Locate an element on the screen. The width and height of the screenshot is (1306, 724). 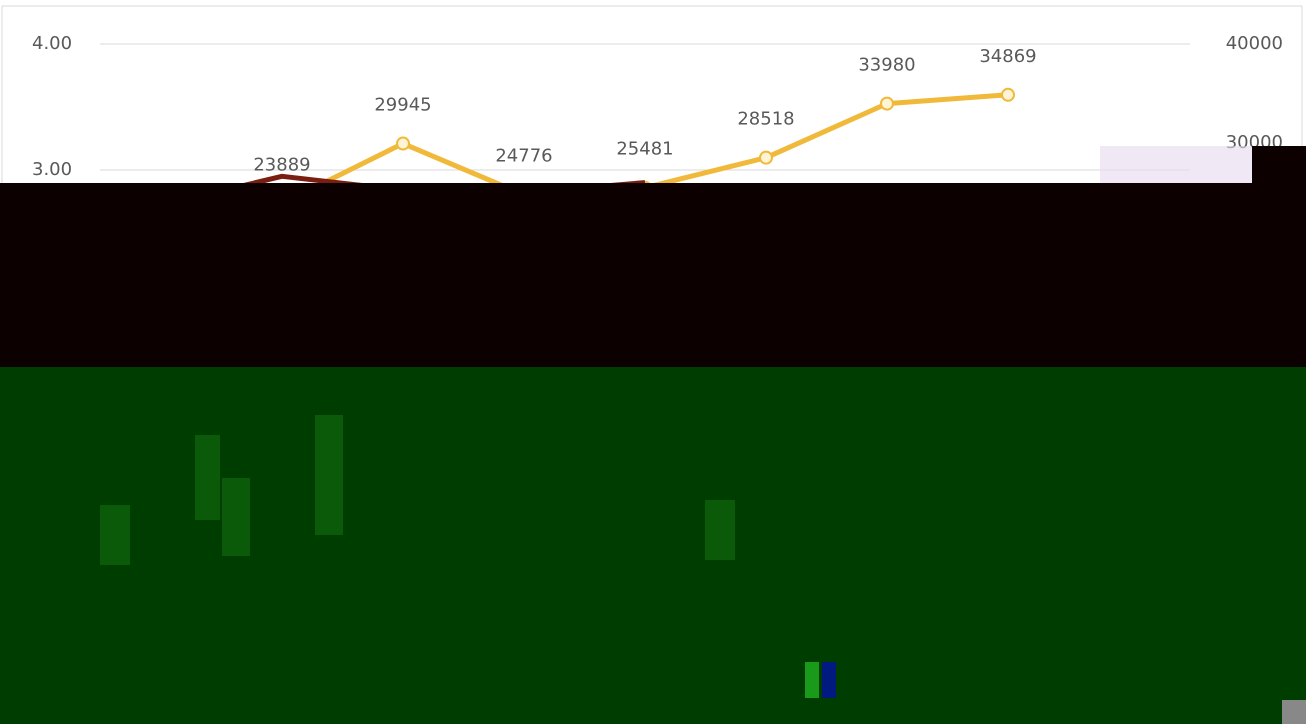
y2-tick-label: 40000 is located at coordinates (1254, 43).